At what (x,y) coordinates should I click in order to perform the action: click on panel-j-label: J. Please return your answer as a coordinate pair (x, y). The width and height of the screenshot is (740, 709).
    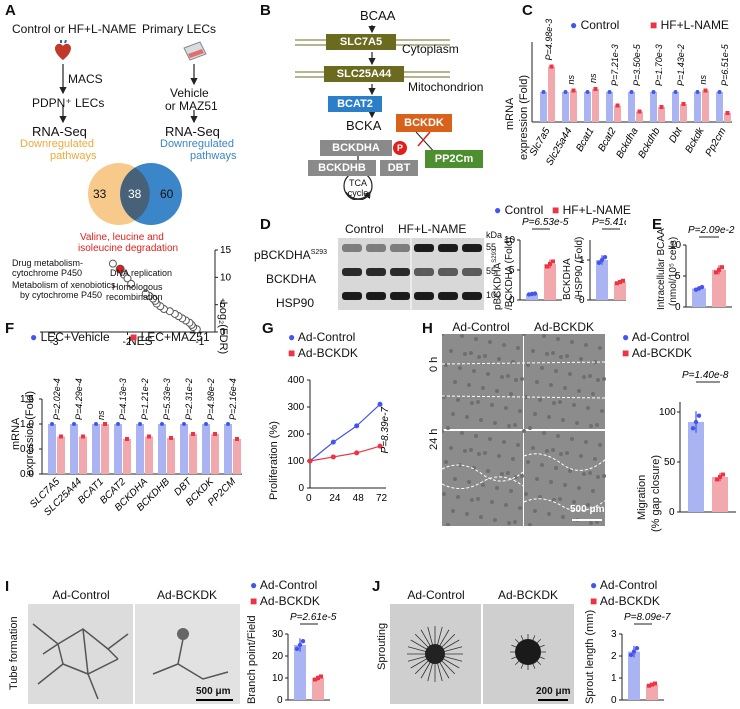
    Looking at the image, I should click on (376, 586).